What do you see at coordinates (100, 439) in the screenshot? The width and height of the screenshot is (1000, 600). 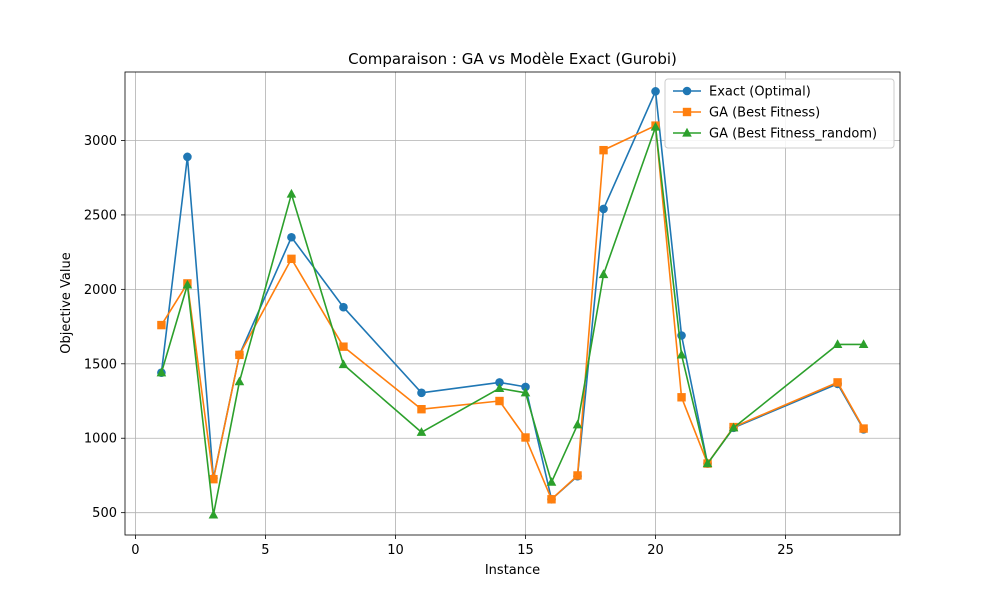 I see `y-tick-label: 1000` at bounding box center [100, 439].